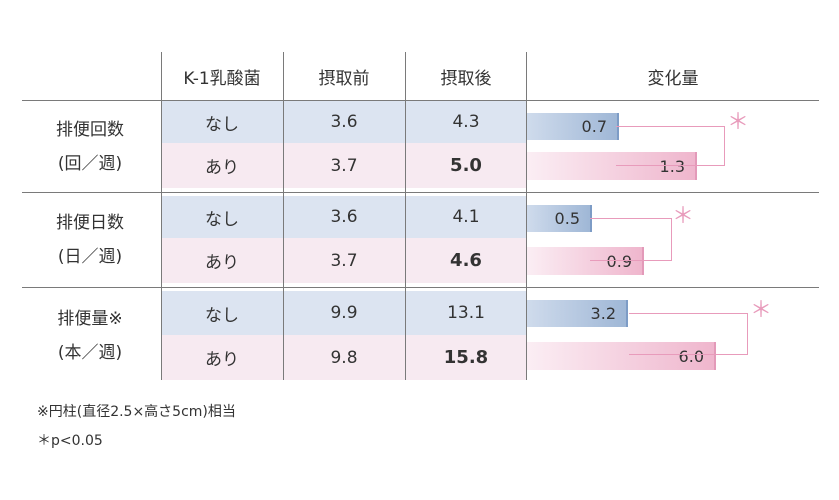 This screenshot has height=500, width=839. Describe the element at coordinates (673, 78) in the screenshot. I see `header-change: 変化量` at that location.